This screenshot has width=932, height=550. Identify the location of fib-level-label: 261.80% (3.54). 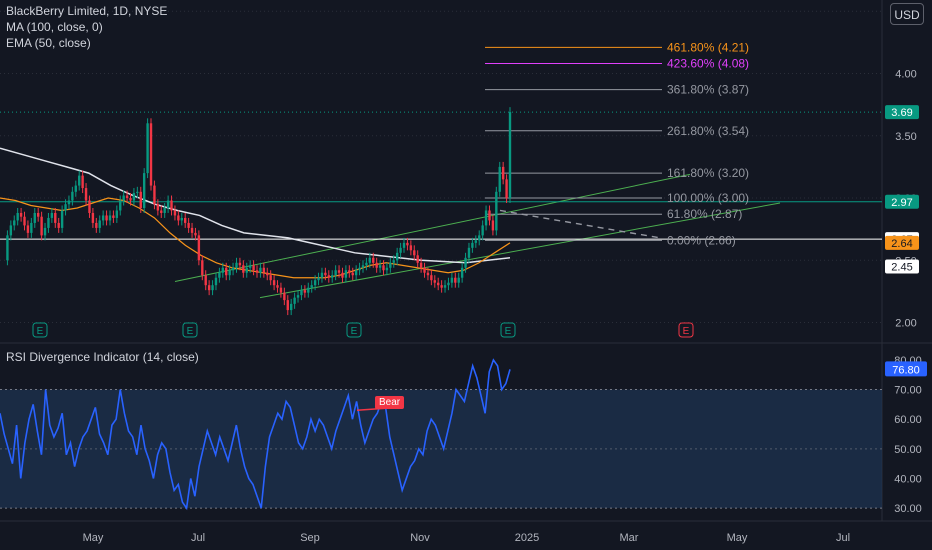
(708, 131).